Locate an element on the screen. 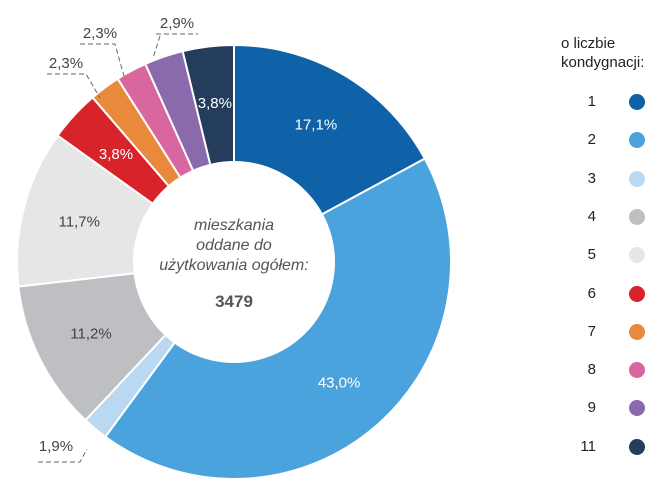  legend-item-2: 2 is located at coordinates (610, 140).